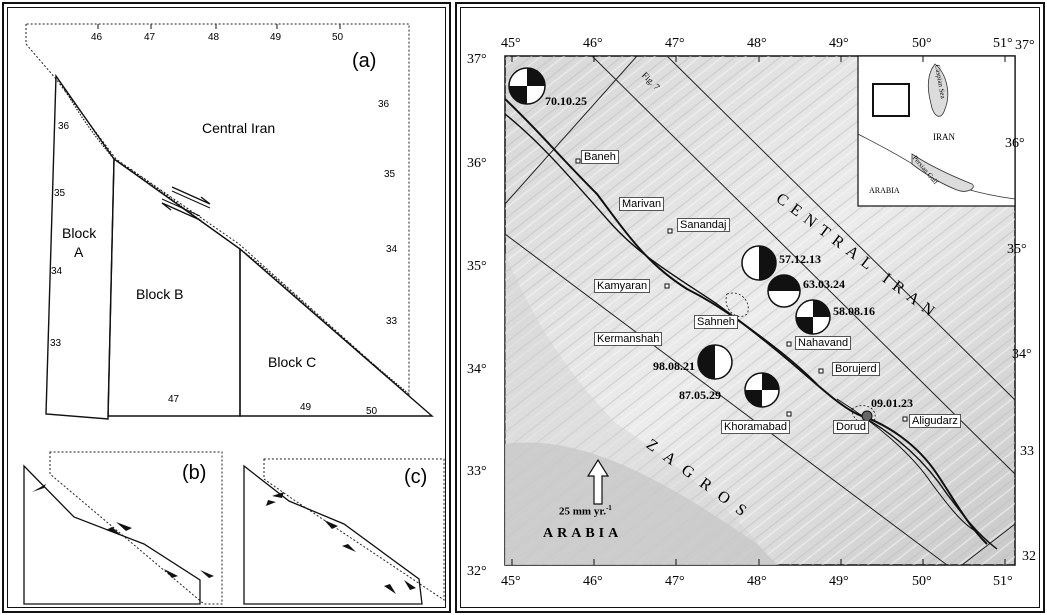 The height and width of the screenshot is (615, 1047). Describe the element at coordinates (839, 43) in the screenshot. I see `map-top-lon-49: 49°` at that location.